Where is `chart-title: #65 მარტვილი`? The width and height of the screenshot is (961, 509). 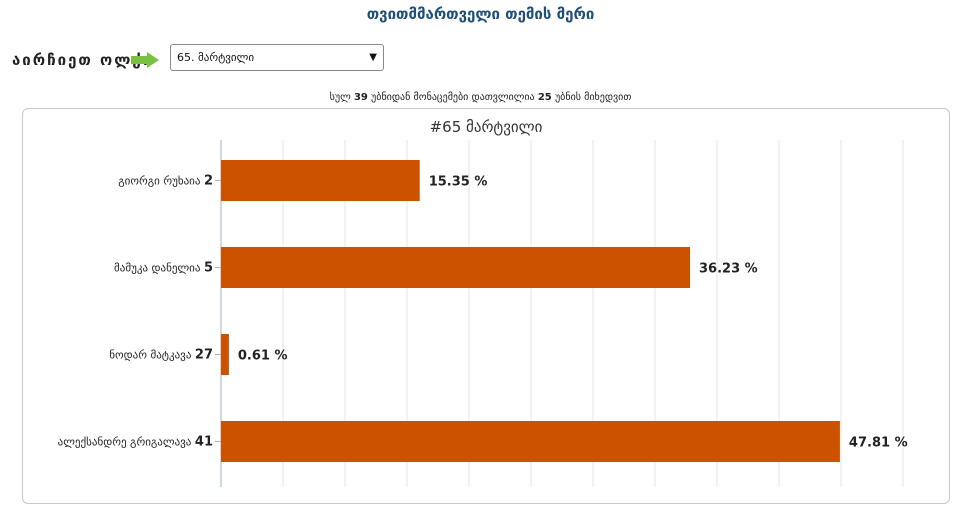
chart-title: #65 მარტვილი is located at coordinates (486, 127).